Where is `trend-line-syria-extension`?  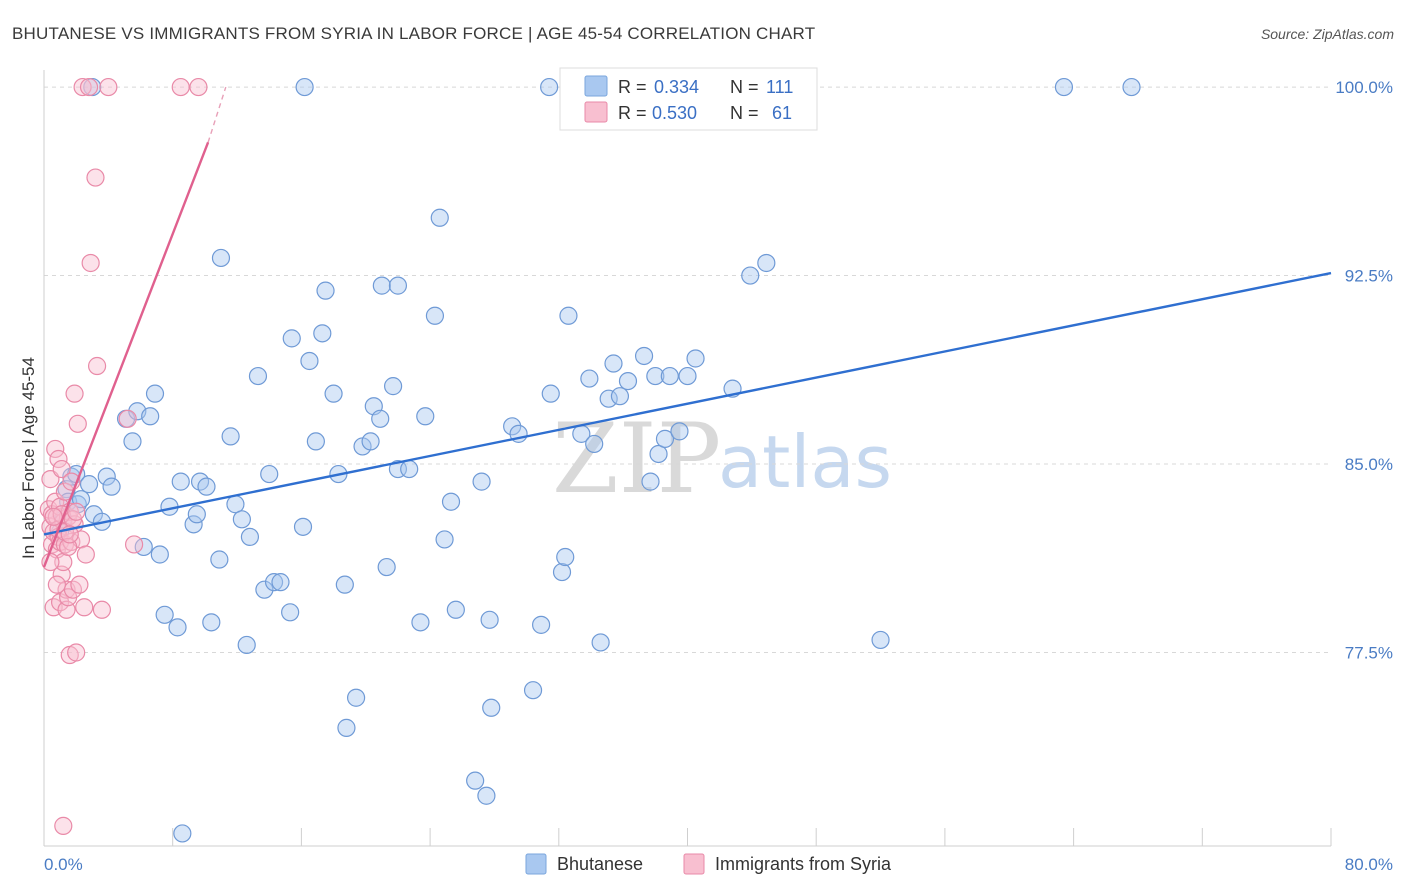 trend-line-syria-extension is located at coordinates (217, 114).